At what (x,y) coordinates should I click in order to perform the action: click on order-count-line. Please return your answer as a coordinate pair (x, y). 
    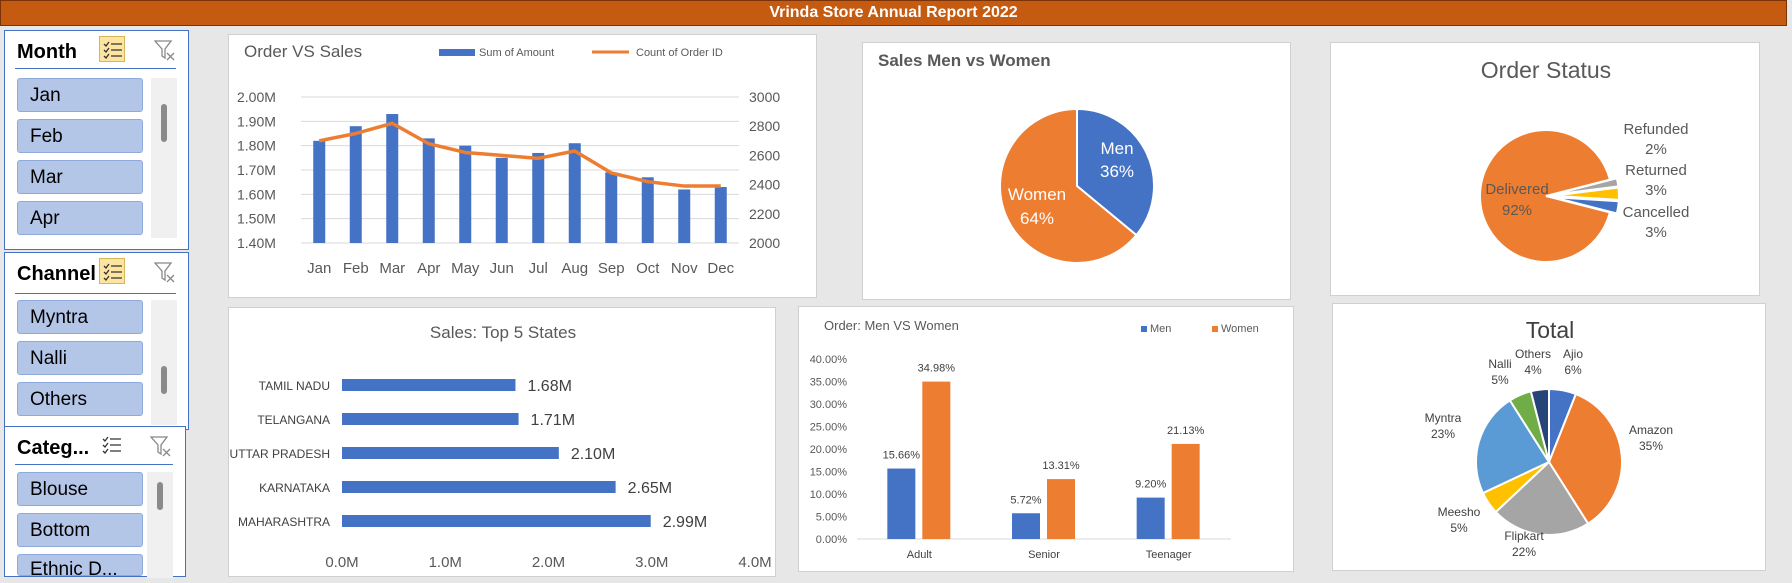
    Looking at the image, I should click on (519, 154).